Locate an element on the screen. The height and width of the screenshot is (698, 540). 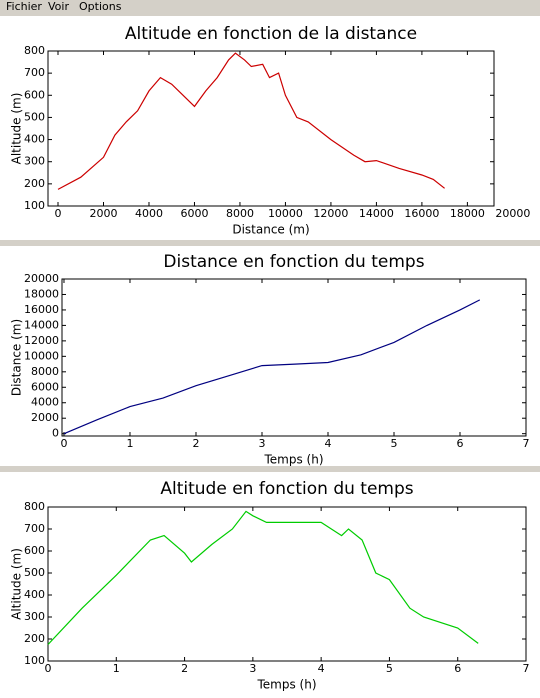
menu-item: Fichier is located at coordinates (24, 6).